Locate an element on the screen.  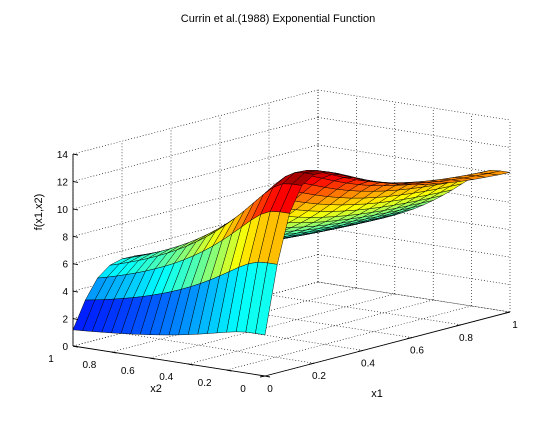
z-tick-label: 14 is located at coordinates (63, 155).